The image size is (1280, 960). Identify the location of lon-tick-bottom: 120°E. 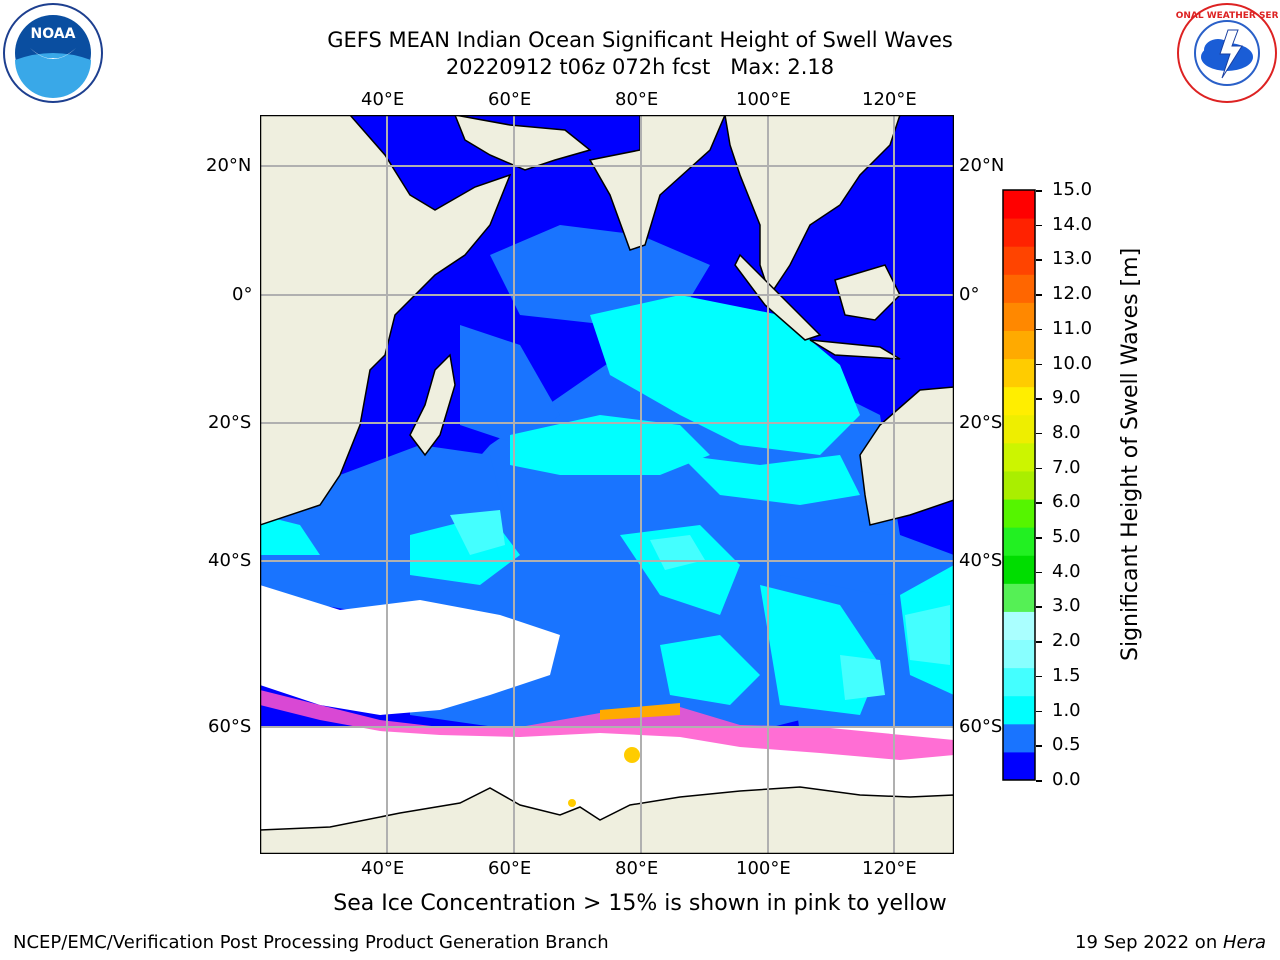
(889, 868).